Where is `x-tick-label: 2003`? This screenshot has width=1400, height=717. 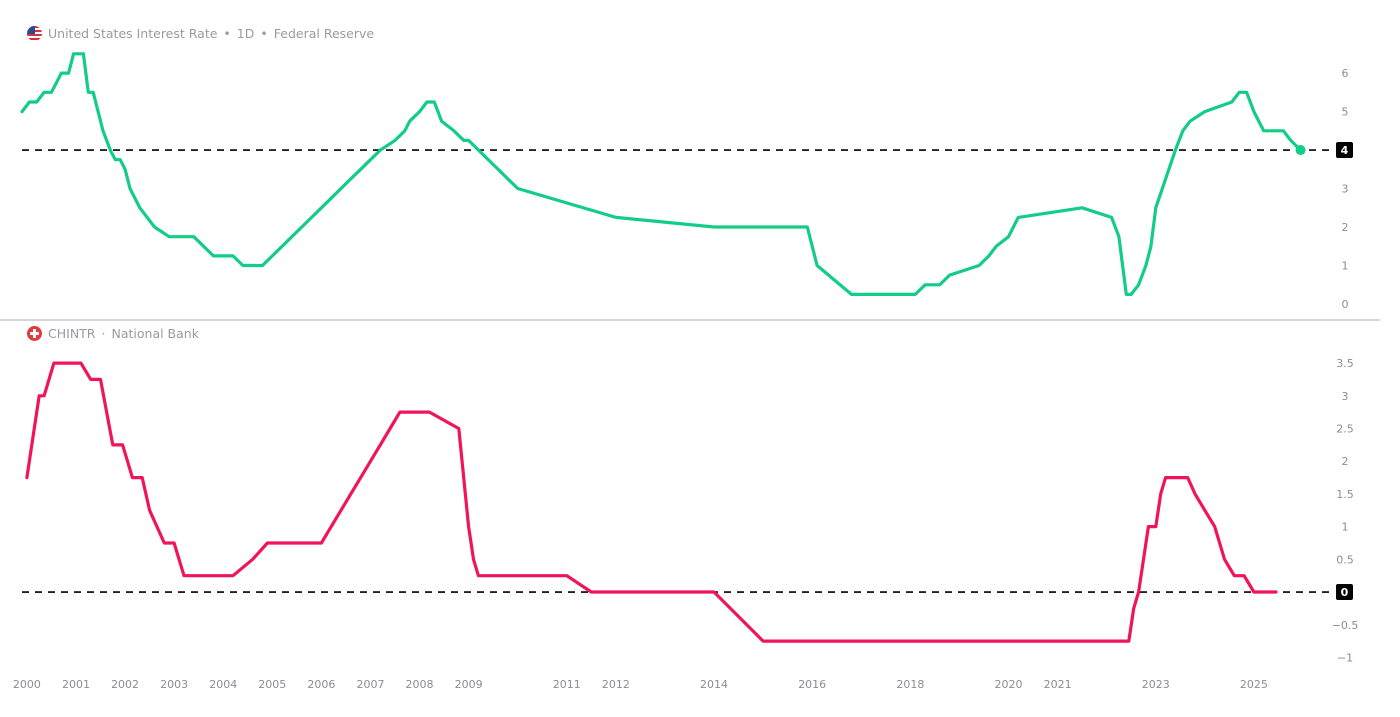
x-tick-label: 2003 is located at coordinates (174, 684).